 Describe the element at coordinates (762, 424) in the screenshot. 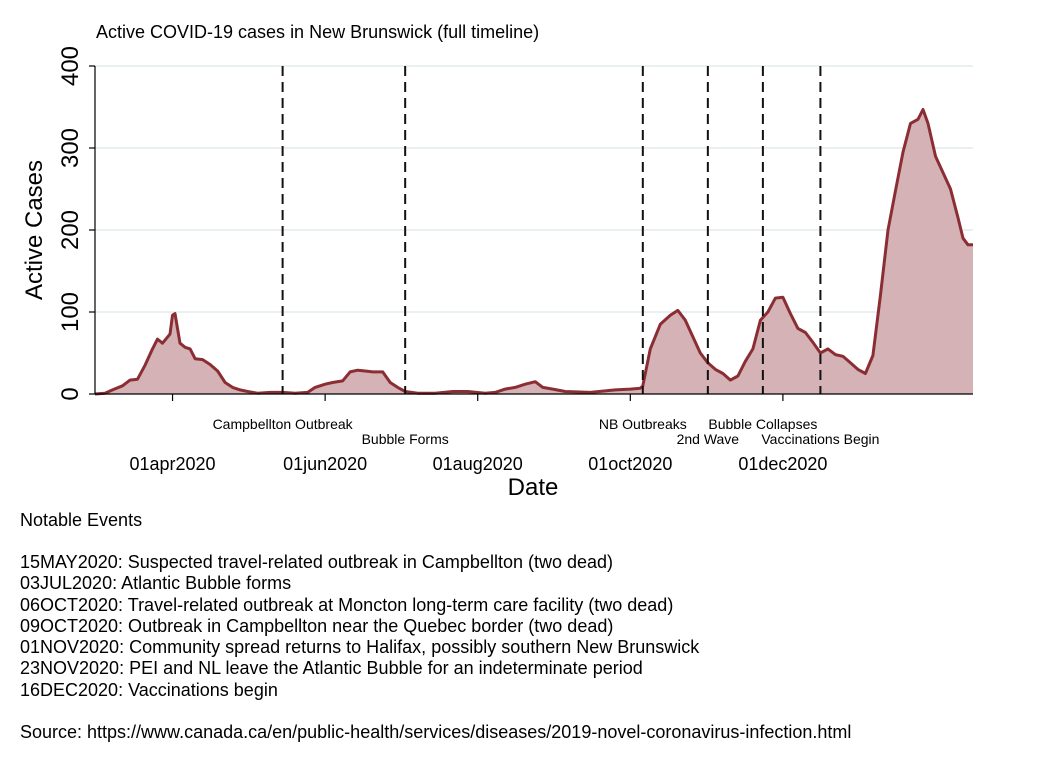

I see `event-marker-label: Bubble Collapses` at that location.